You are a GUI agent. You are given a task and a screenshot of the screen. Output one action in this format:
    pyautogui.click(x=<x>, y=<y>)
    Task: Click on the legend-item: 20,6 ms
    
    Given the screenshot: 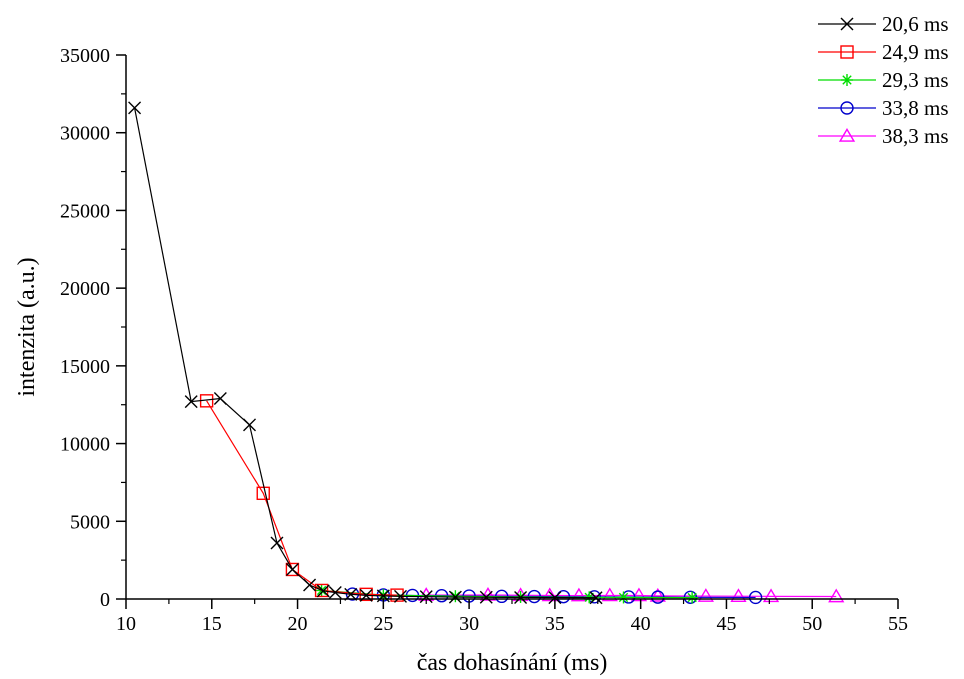 What is the action you would take?
    pyautogui.click(x=883, y=24)
    